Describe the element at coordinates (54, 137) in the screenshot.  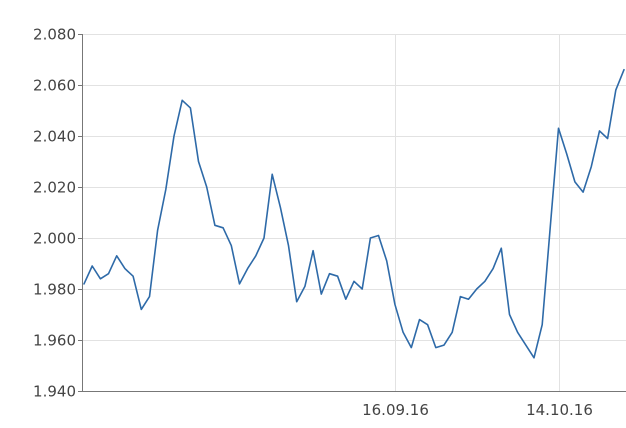
I see `y-tick-label: 2.040` at that location.